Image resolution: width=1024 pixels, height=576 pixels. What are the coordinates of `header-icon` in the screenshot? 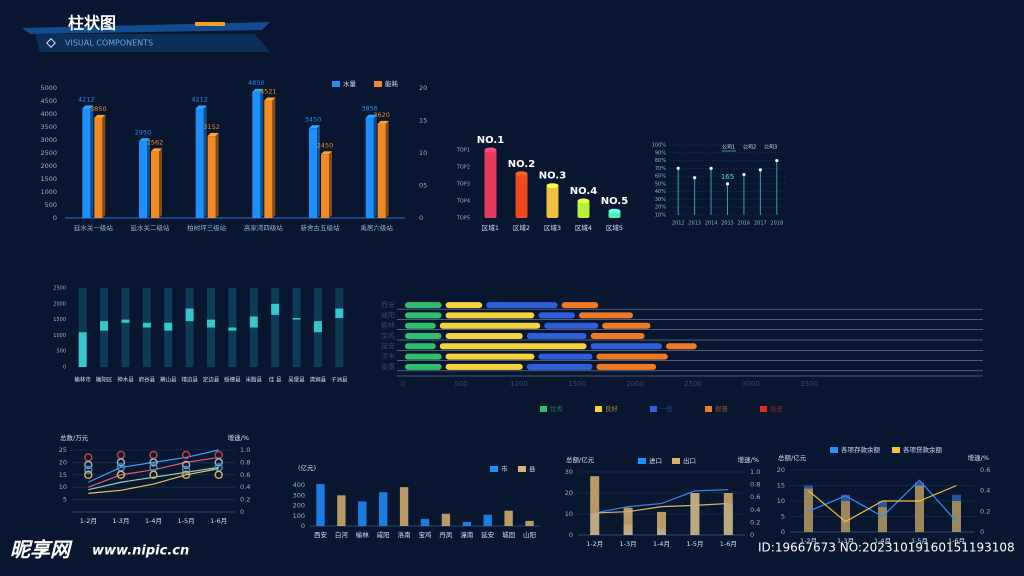 It's located at (51, 43).